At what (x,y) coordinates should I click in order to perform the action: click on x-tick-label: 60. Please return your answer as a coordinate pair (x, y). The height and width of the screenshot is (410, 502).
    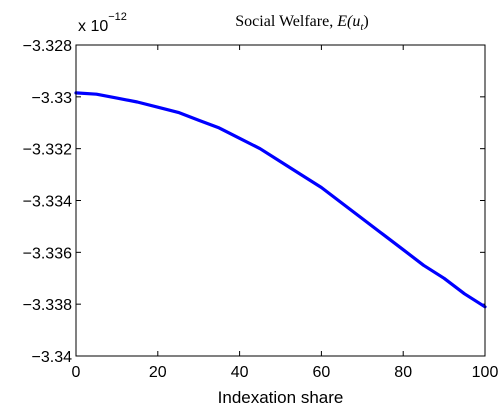
    Looking at the image, I should click on (322, 372).